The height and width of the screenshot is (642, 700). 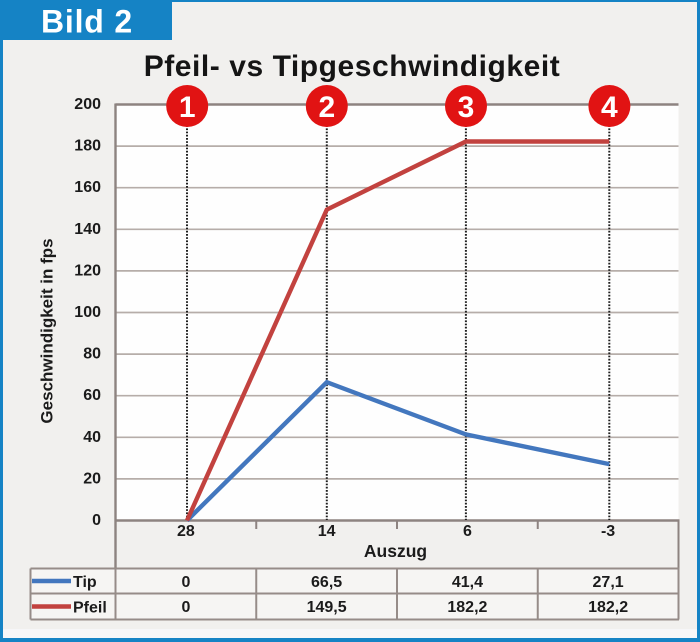 What do you see at coordinates (92, 395) in the screenshot?
I see `svg-text: 60` at bounding box center [92, 395].